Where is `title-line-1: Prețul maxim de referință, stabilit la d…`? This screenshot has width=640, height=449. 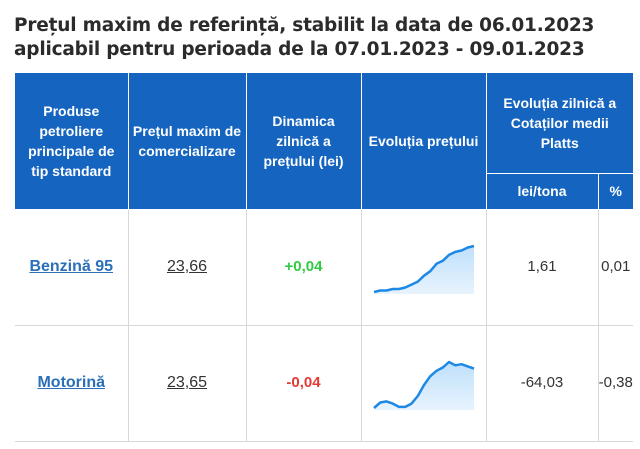
title-line-1: Prețul maxim de referință, stabilit la d… is located at coordinates (304, 25).